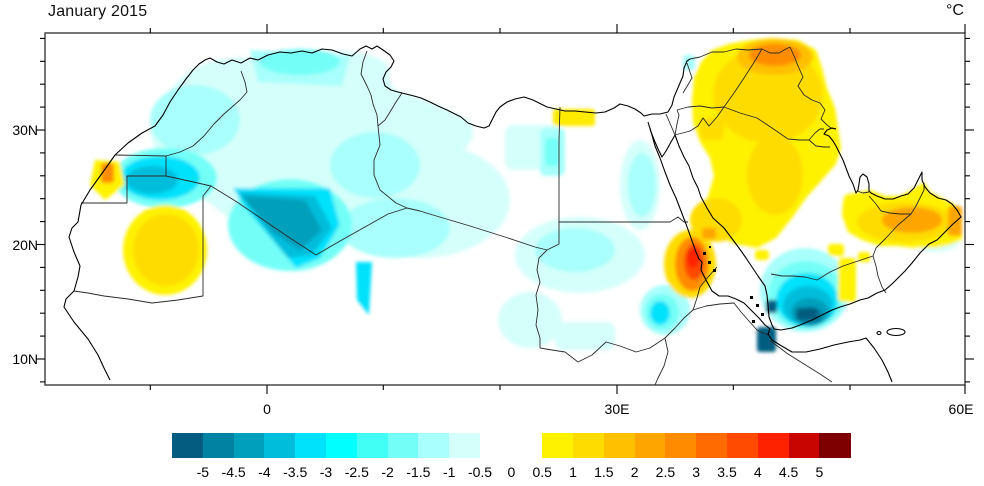  What do you see at coordinates (25, 130) in the screenshot?
I see `lat-label-30n: 30N` at bounding box center [25, 130].